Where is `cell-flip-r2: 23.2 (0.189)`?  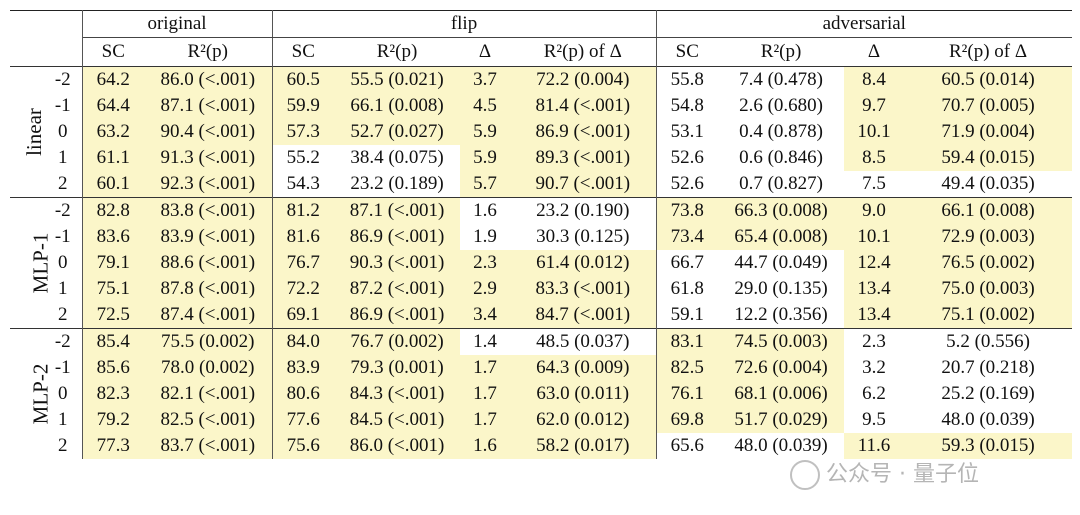 cell-flip-r2: 23.2 (0.189) is located at coordinates (397, 183).